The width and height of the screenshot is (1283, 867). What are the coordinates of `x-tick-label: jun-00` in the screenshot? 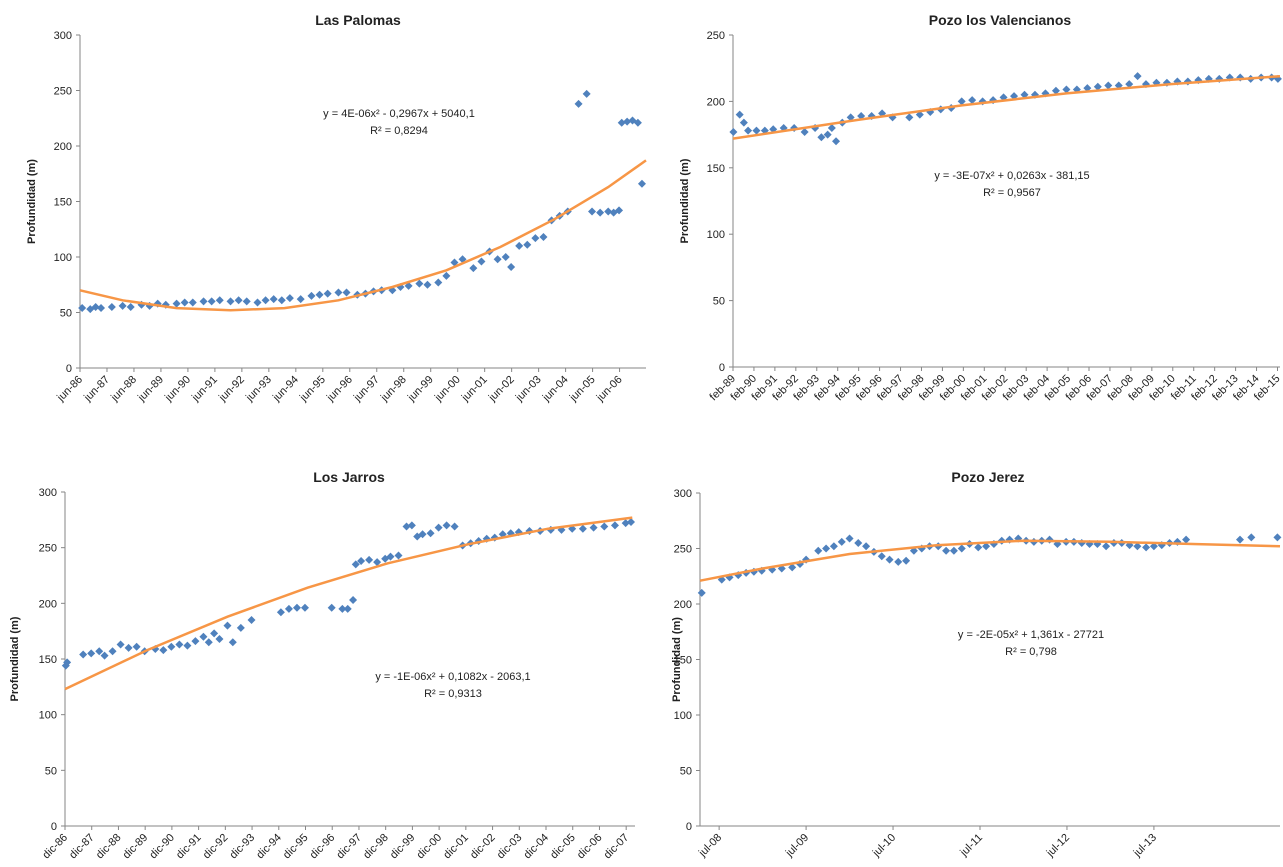 It's located at (447, 389).